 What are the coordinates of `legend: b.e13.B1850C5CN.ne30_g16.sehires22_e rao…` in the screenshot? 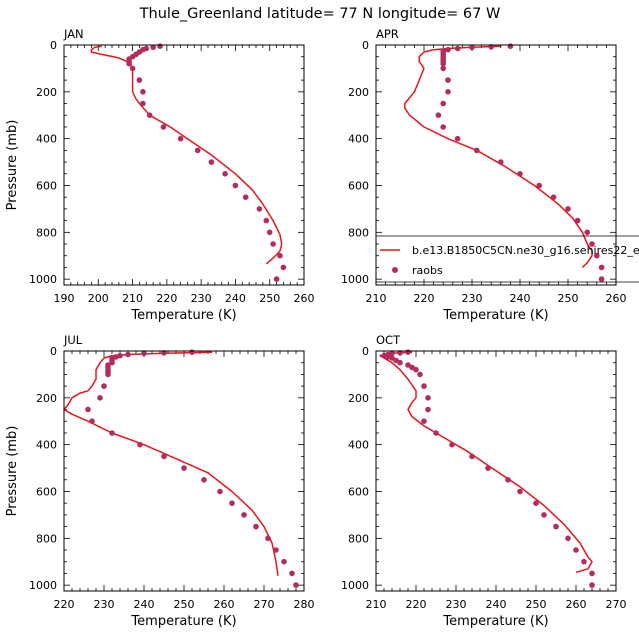 It's located at (507, 259).